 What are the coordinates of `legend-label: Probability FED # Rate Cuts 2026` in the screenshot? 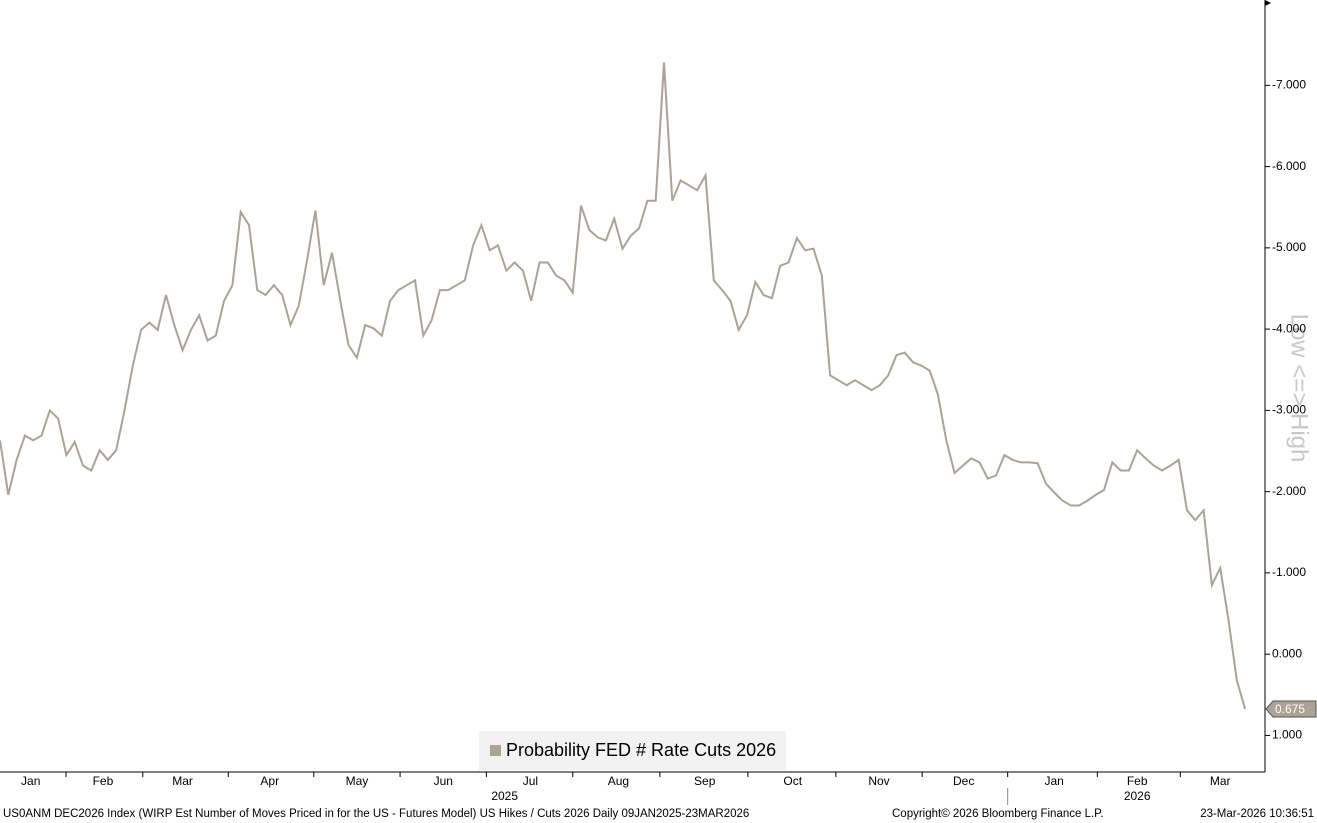 It's located at (641, 750).